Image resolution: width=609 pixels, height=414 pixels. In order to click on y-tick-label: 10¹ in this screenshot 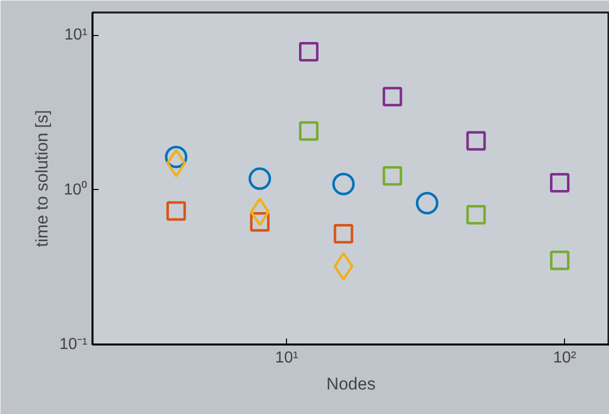, I will do `click(76, 35)`.